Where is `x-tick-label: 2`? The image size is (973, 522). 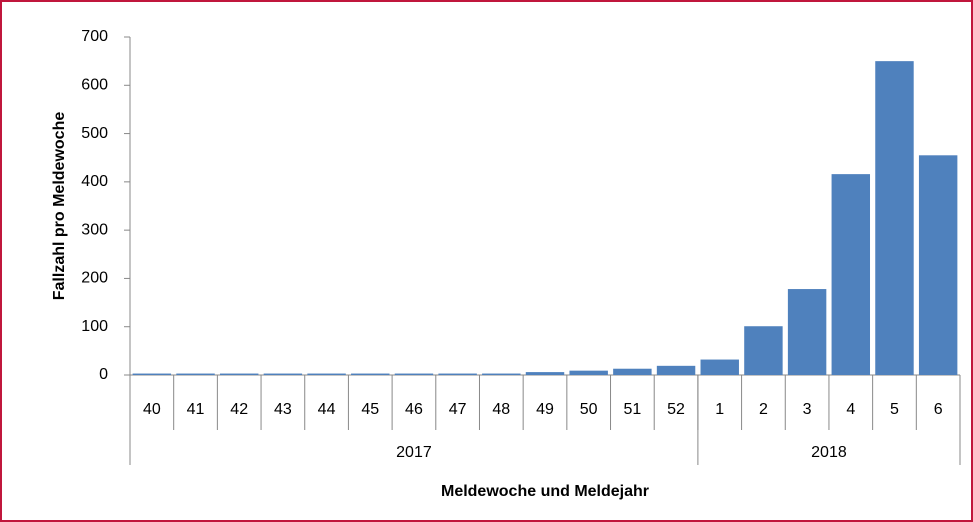
x-tick-label: 2 is located at coordinates (763, 409).